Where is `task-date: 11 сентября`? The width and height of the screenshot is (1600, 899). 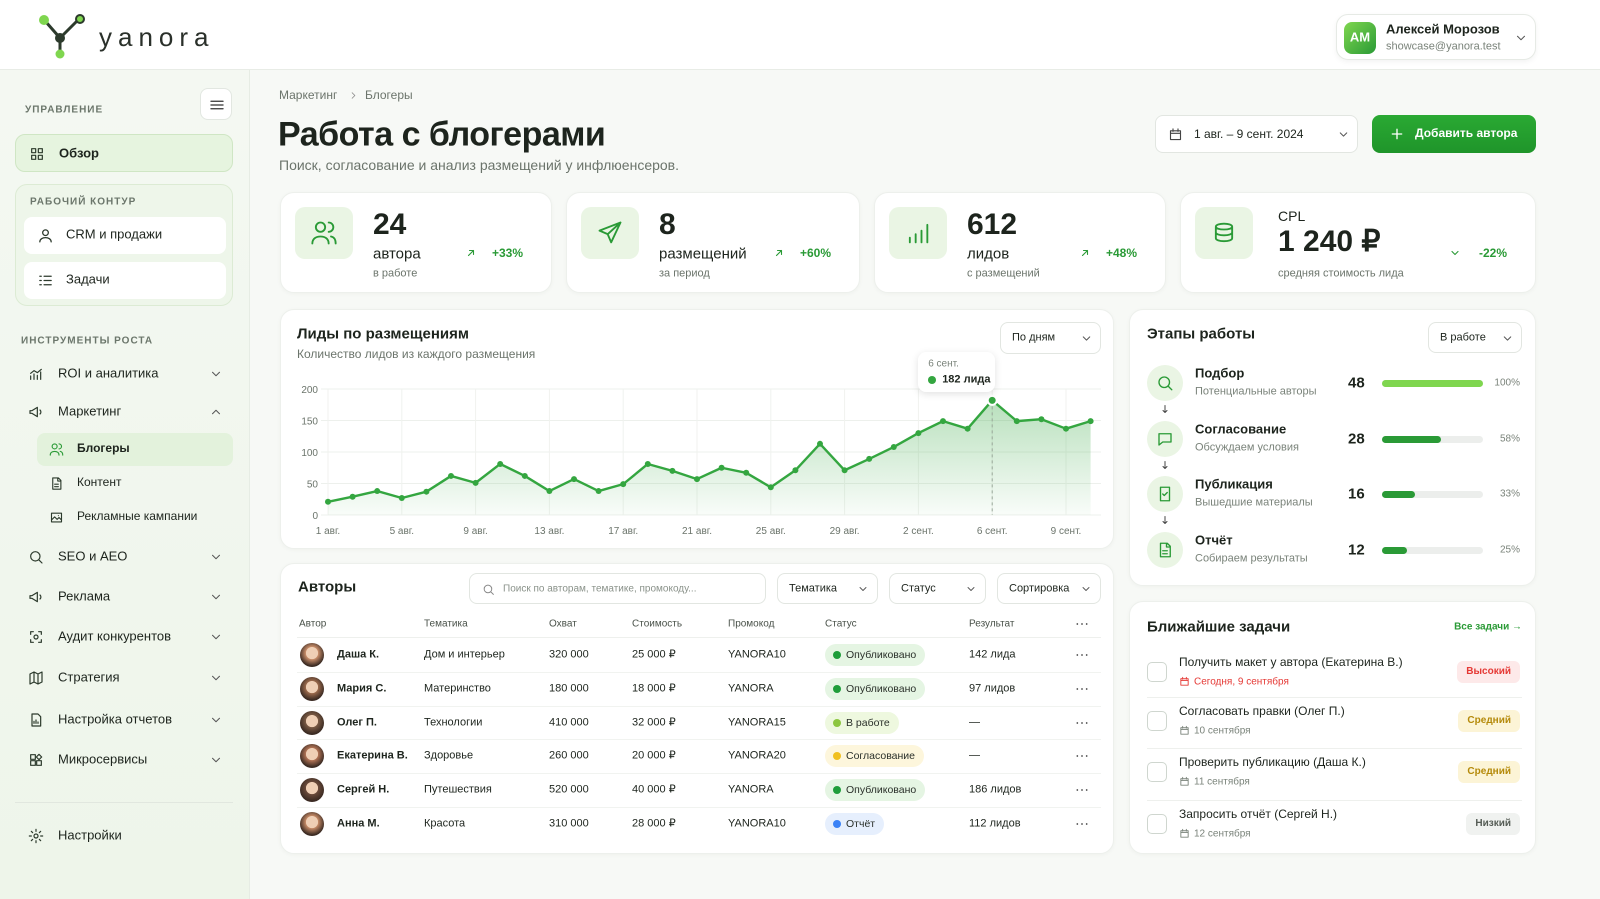
task-date: 11 сентября is located at coordinates (1222, 782).